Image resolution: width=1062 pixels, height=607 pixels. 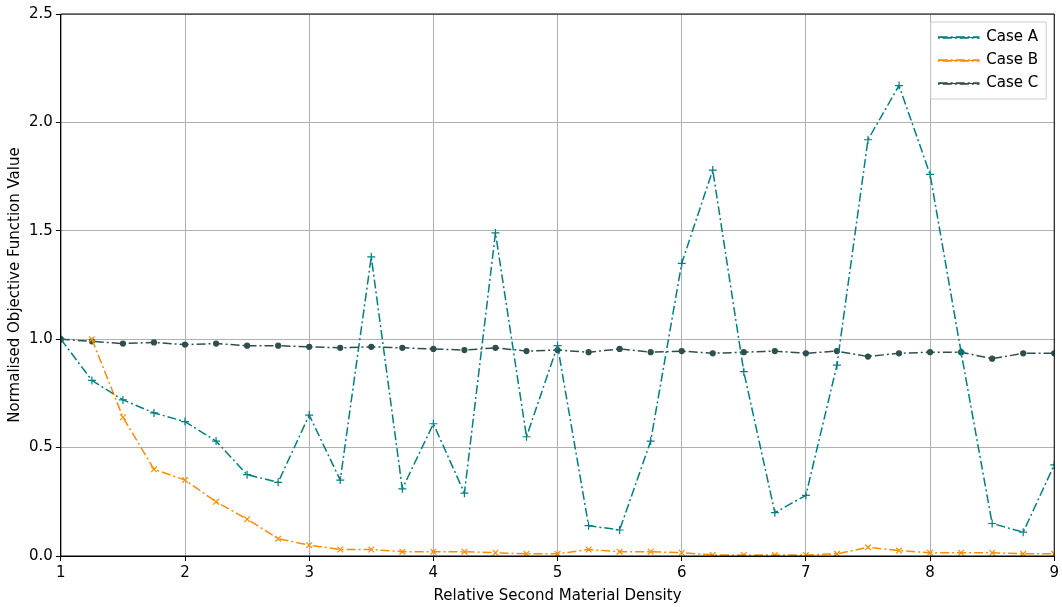 What do you see at coordinates (61, 571) in the screenshot?
I see `x-tick-label: 1` at bounding box center [61, 571].